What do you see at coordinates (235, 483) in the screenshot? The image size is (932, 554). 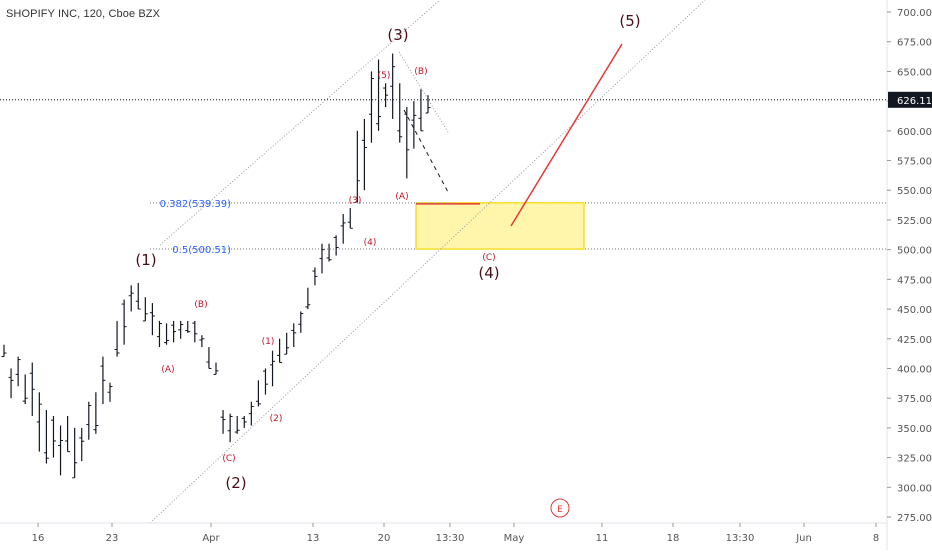 I see `wave-label-primary: (2)` at bounding box center [235, 483].